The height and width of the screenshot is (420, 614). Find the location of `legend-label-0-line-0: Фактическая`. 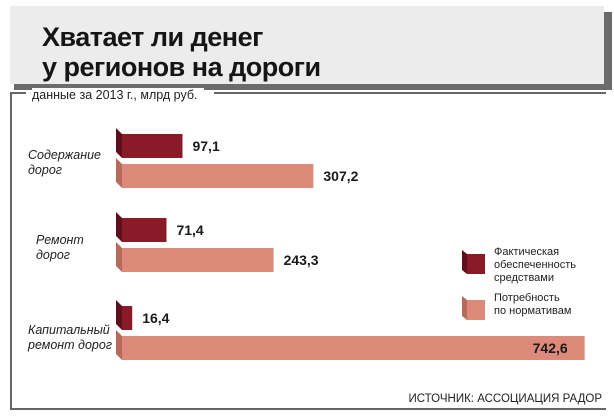

legend-label-0-line-0: Фактическая is located at coordinates (527, 252).